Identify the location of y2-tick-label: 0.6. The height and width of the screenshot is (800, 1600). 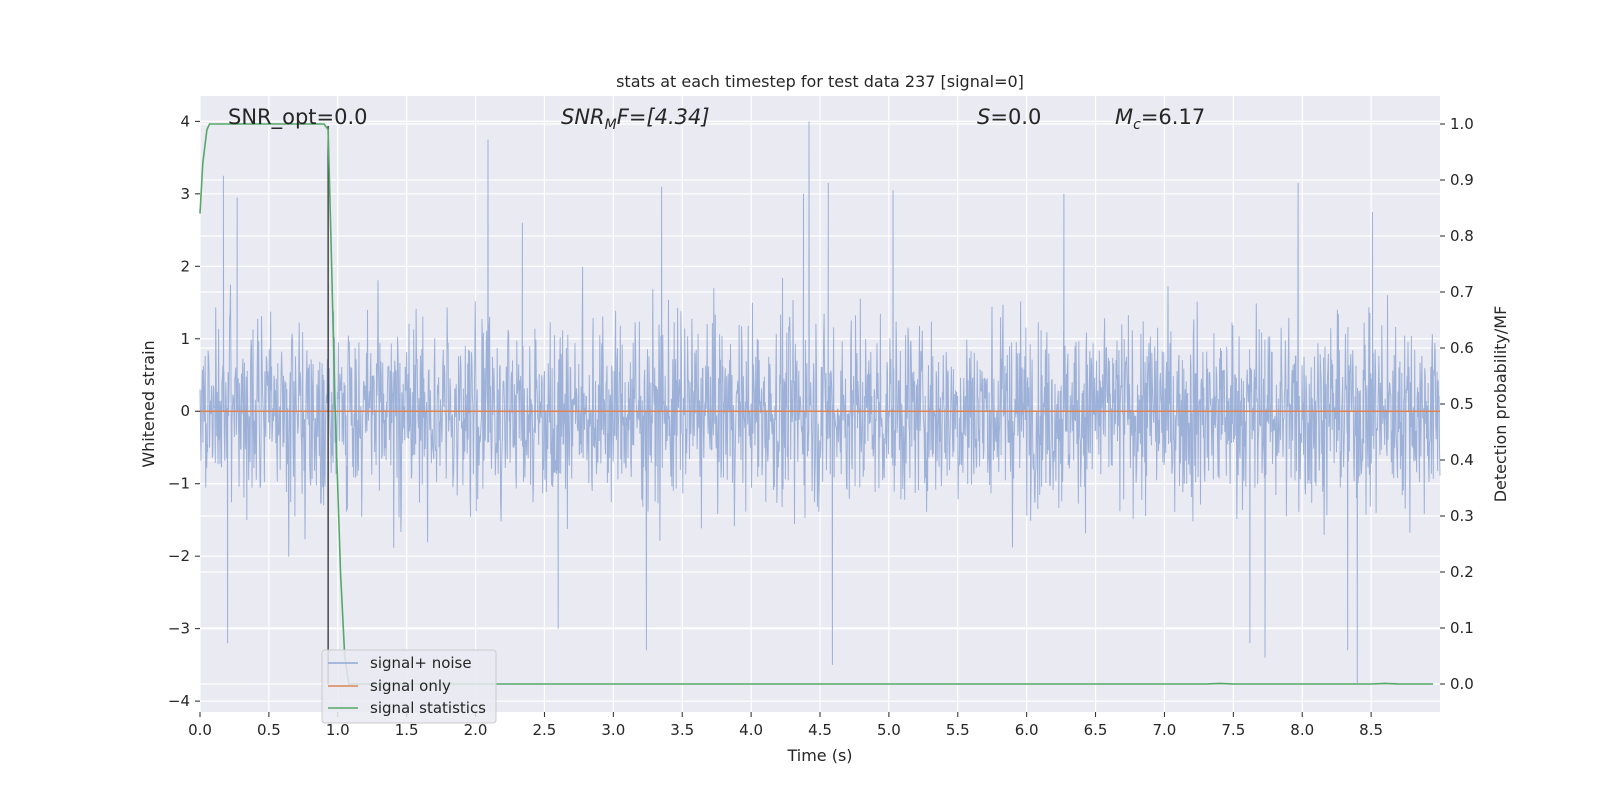
(1462, 348).